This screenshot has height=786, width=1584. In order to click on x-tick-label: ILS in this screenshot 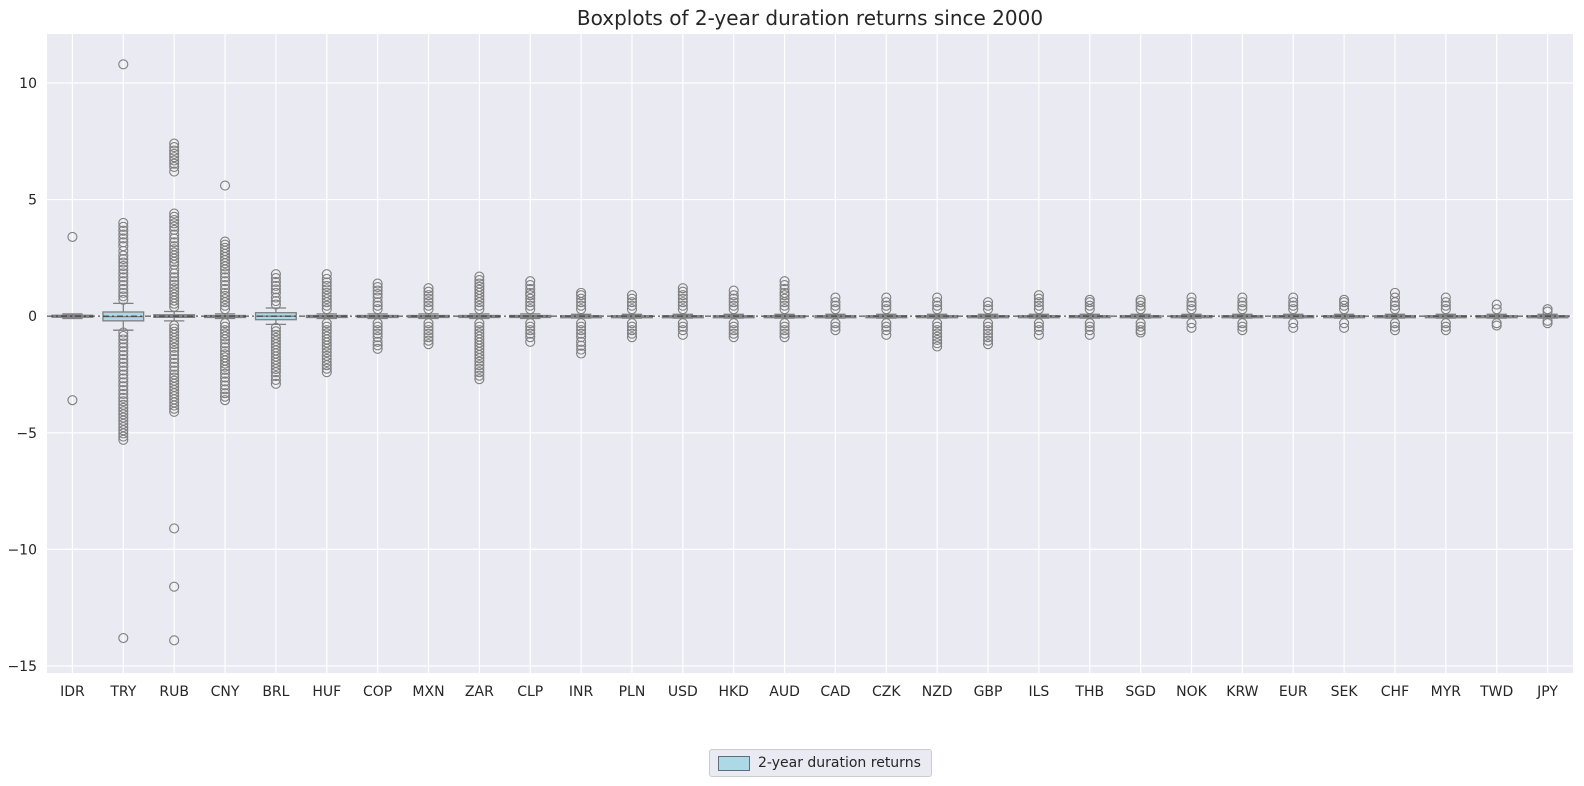, I will do `click(1038, 692)`.